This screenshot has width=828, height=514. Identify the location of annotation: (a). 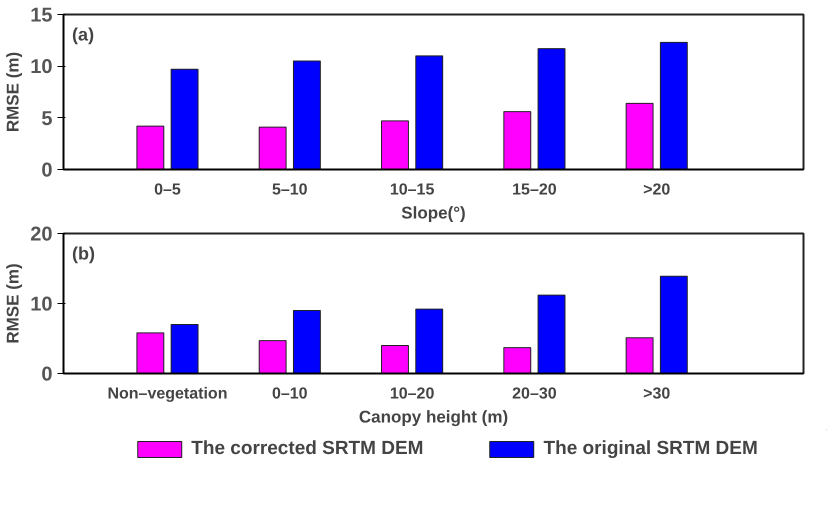
(83, 34).